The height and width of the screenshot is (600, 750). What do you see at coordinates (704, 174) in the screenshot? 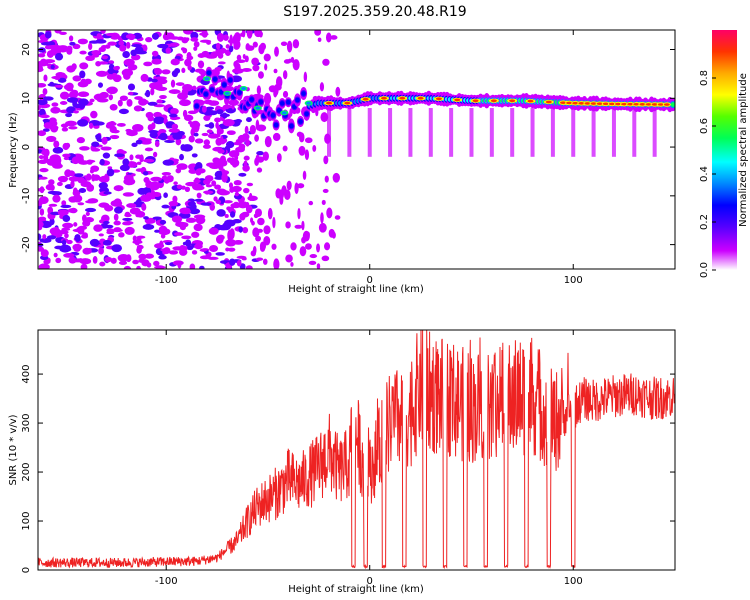
I see `colorbar-tick-label: 0.4` at bounding box center [704, 174].